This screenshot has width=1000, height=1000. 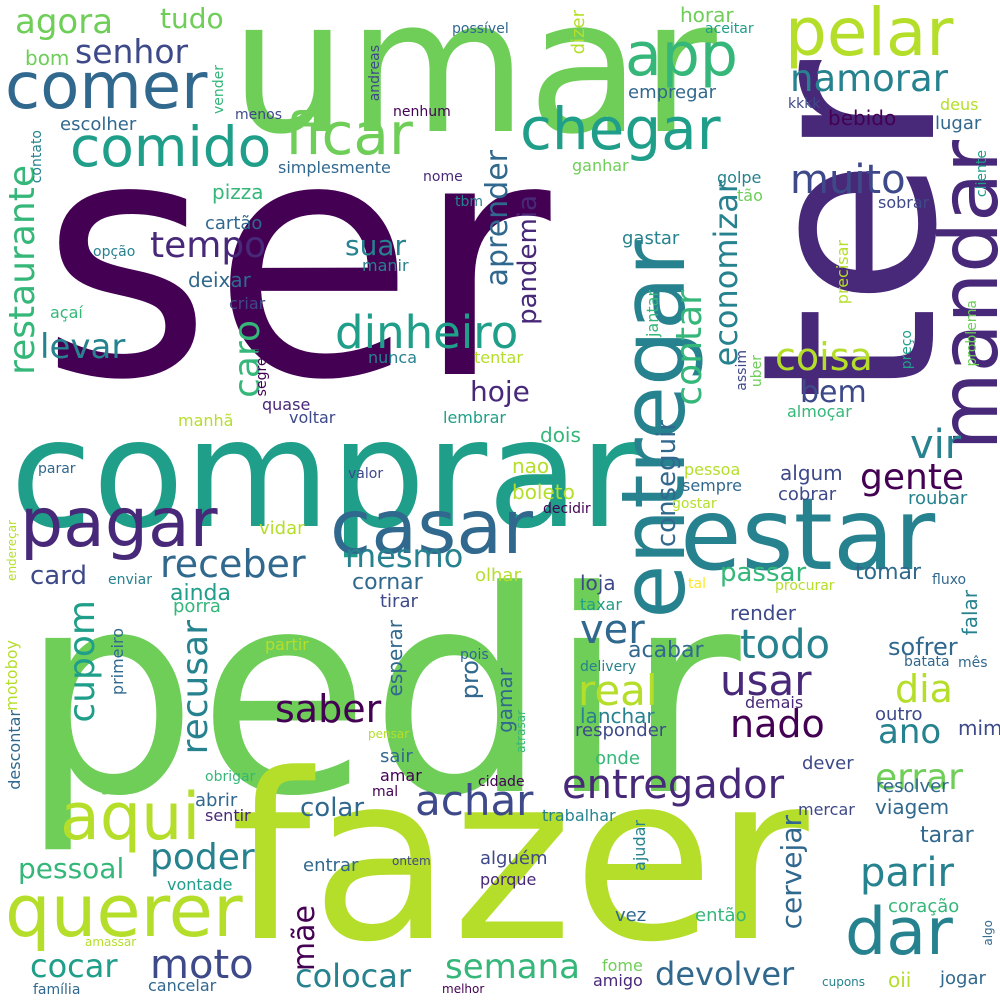 What do you see at coordinates (498, 575) in the screenshot?
I see `word-153: olhar` at bounding box center [498, 575].